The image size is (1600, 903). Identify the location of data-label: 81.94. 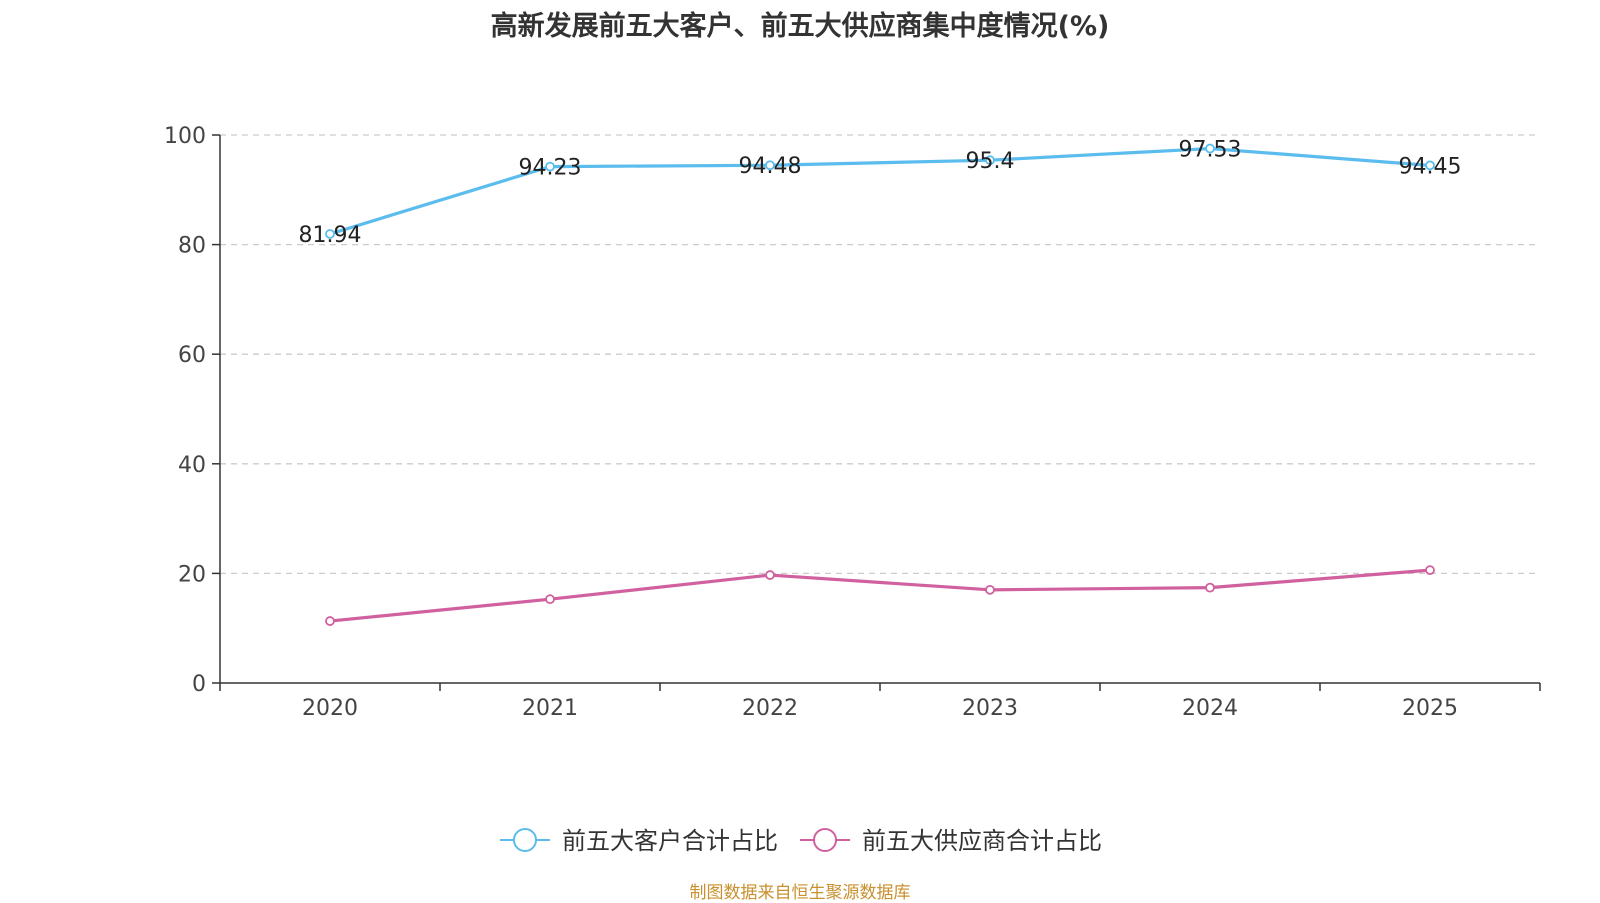
(330, 235).